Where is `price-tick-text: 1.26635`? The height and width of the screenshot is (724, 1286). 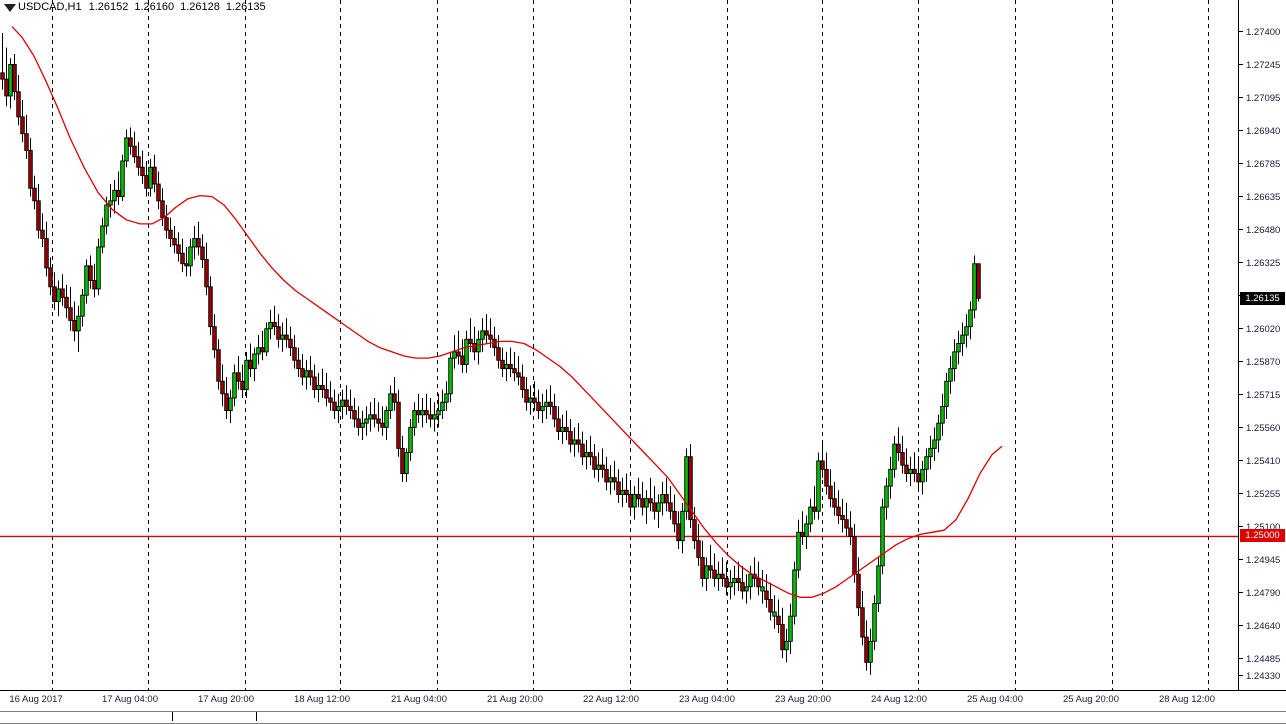 price-tick-text: 1.26635 is located at coordinates (1263, 197).